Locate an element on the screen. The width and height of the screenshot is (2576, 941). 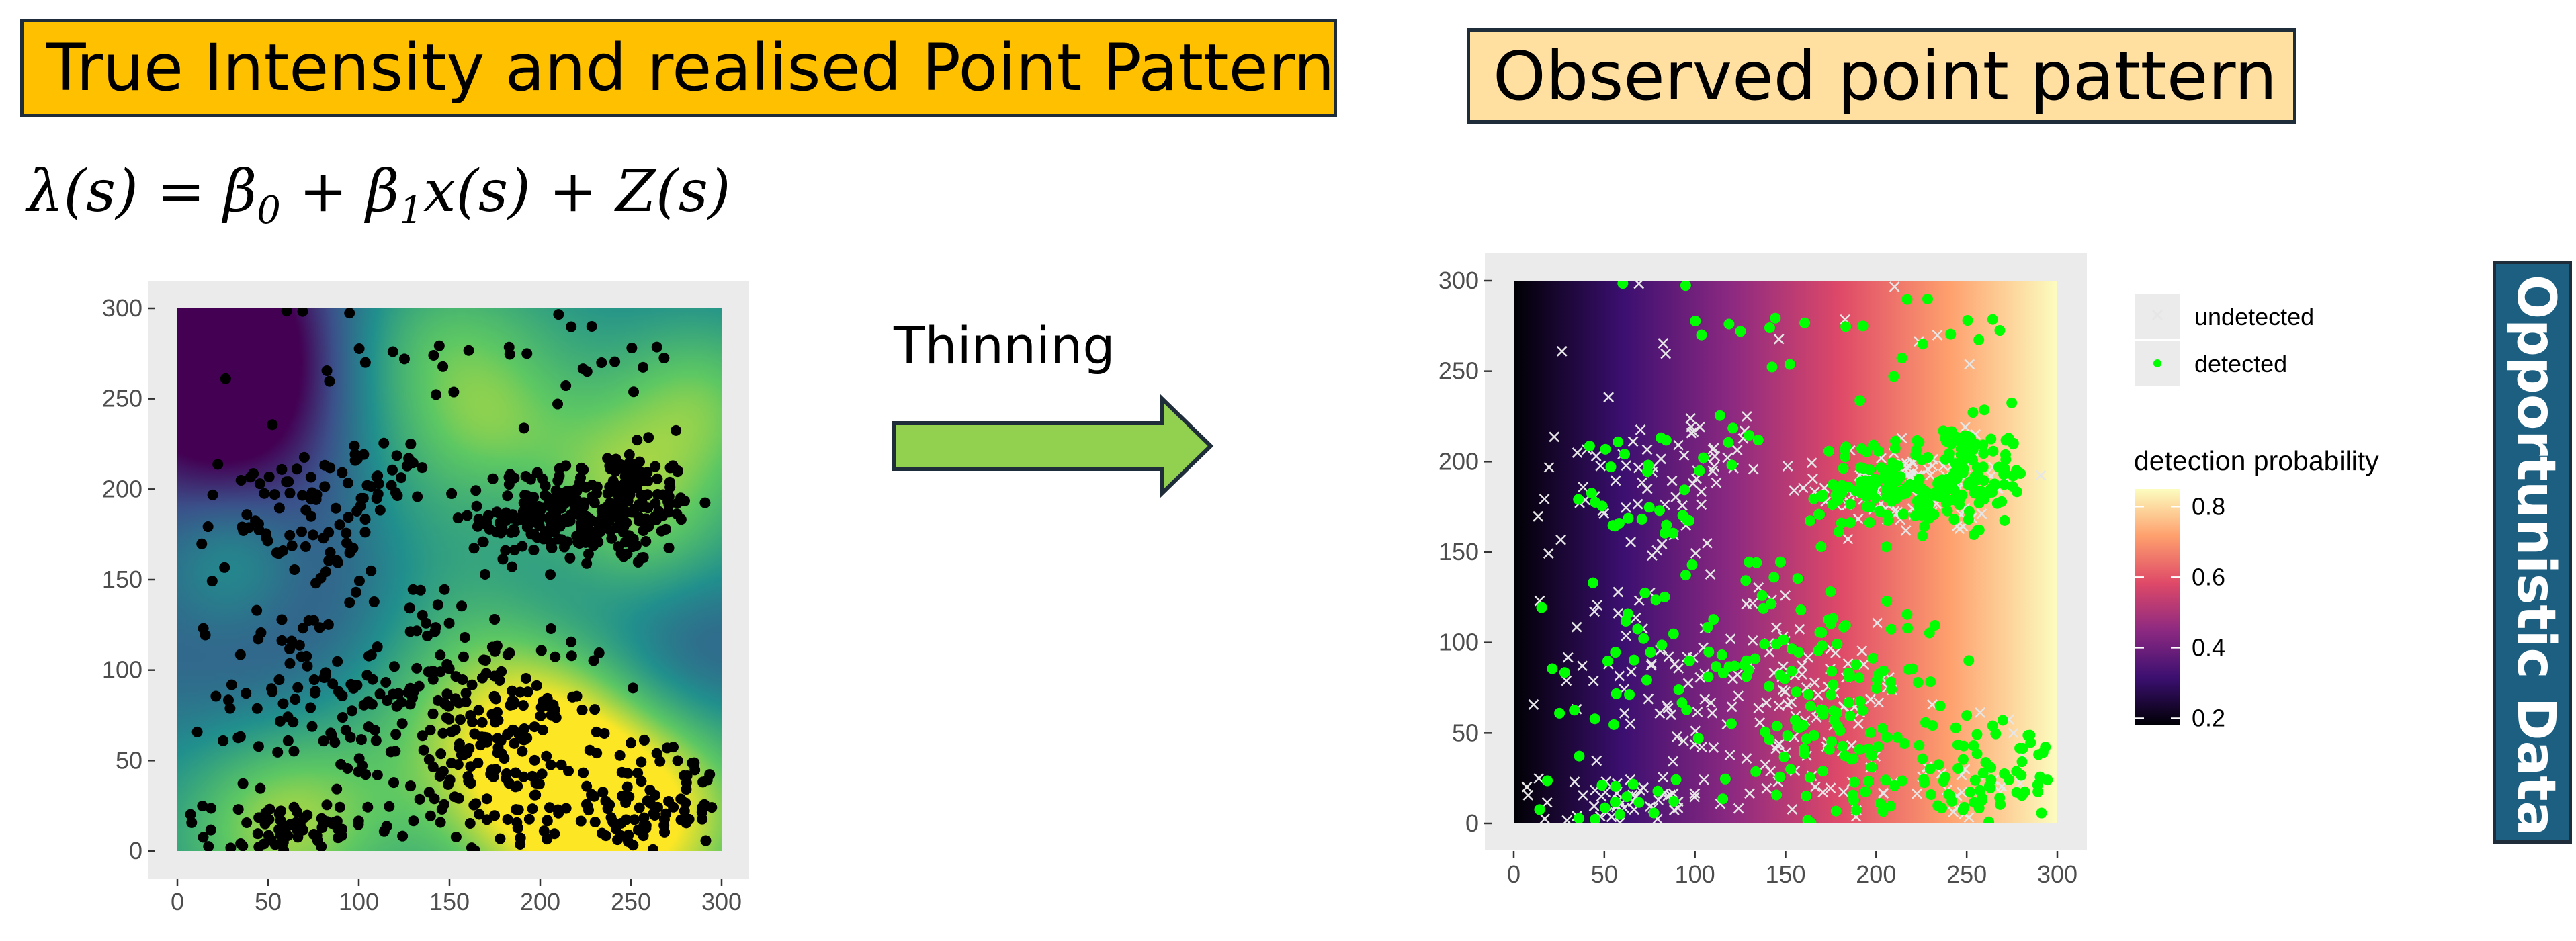
y-tick-label: 100 is located at coordinates (1459, 642).